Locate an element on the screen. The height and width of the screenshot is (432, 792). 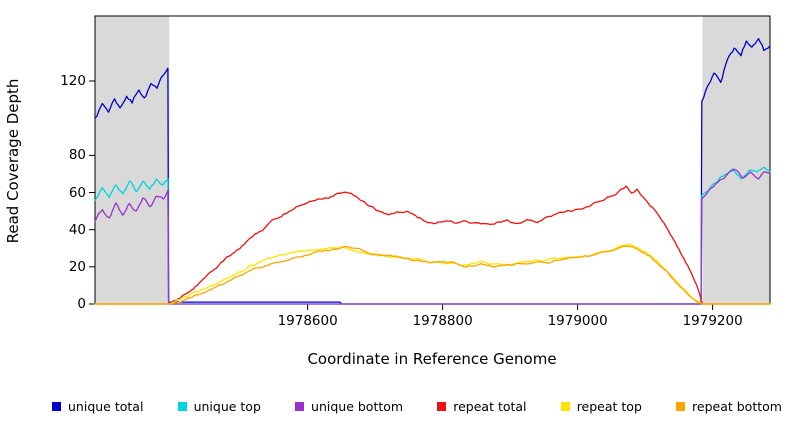
shaded-region-left-flank is located at coordinates (132, 160).